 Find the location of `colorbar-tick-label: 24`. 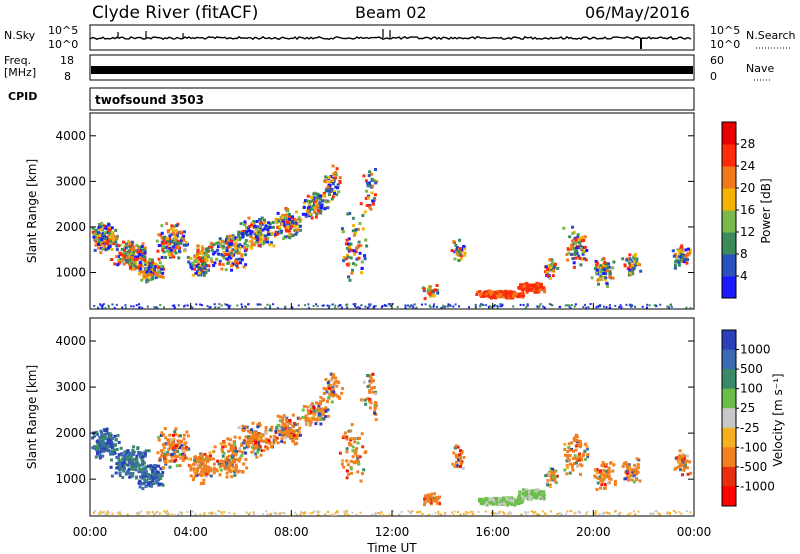

colorbar-tick-label: 24 is located at coordinates (747, 166).